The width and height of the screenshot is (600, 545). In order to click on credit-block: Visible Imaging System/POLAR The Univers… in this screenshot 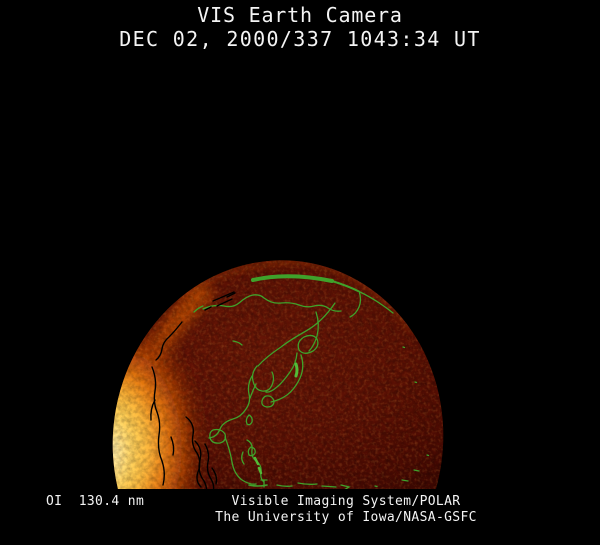, I will do `click(346, 509)`.